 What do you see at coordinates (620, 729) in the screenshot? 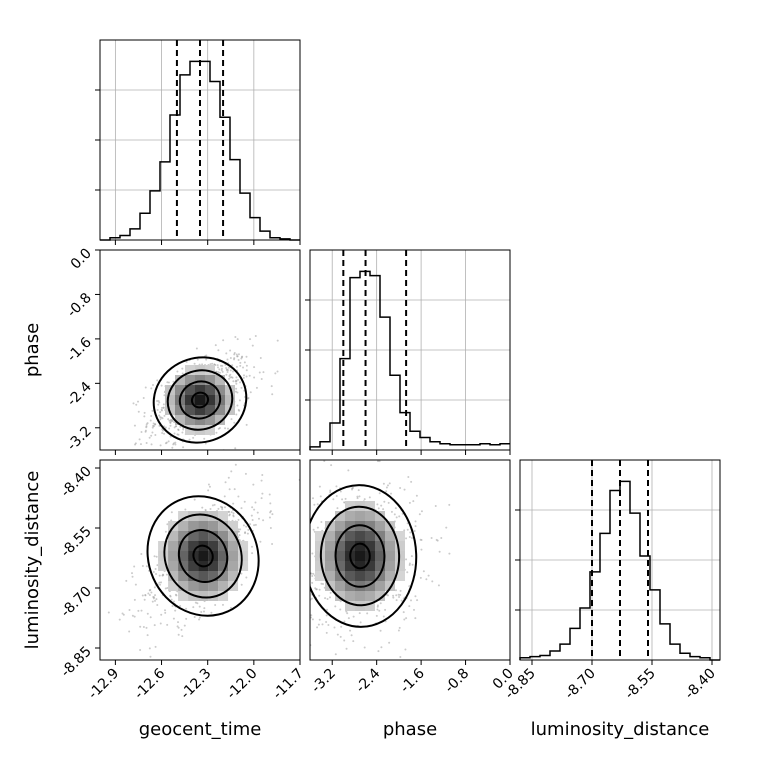
I see `x-axis-label-luminosity-distance: luminosity_distance` at bounding box center [620, 729].